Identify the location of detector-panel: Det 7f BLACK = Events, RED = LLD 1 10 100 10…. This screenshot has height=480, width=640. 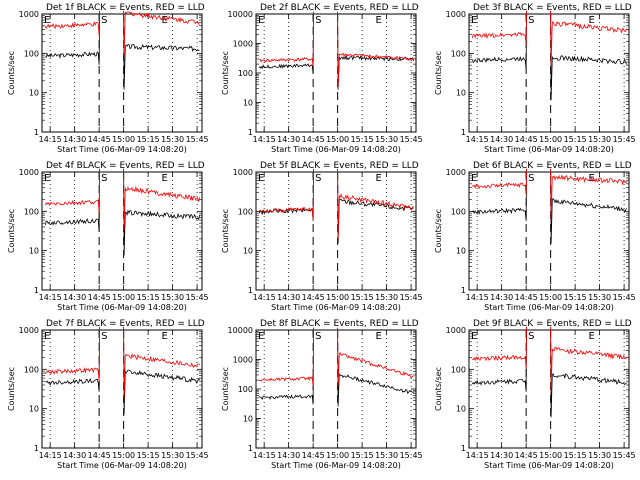
(108, 394).